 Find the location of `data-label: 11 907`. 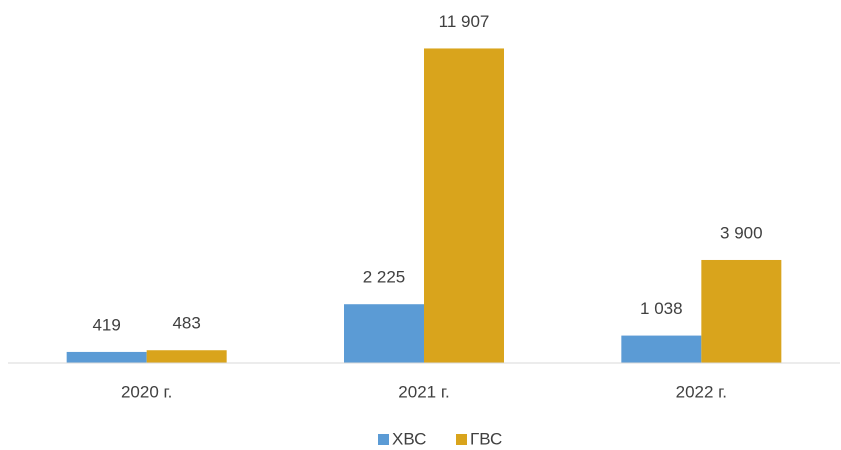

data-label: 11 907 is located at coordinates (464, 21).